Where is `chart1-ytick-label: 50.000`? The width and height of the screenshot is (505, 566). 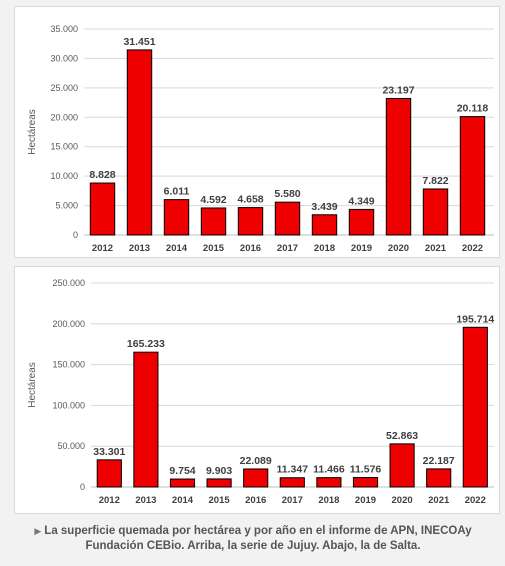 chart1-ytick-label: 50.000 is located at coordinates (71, 446).